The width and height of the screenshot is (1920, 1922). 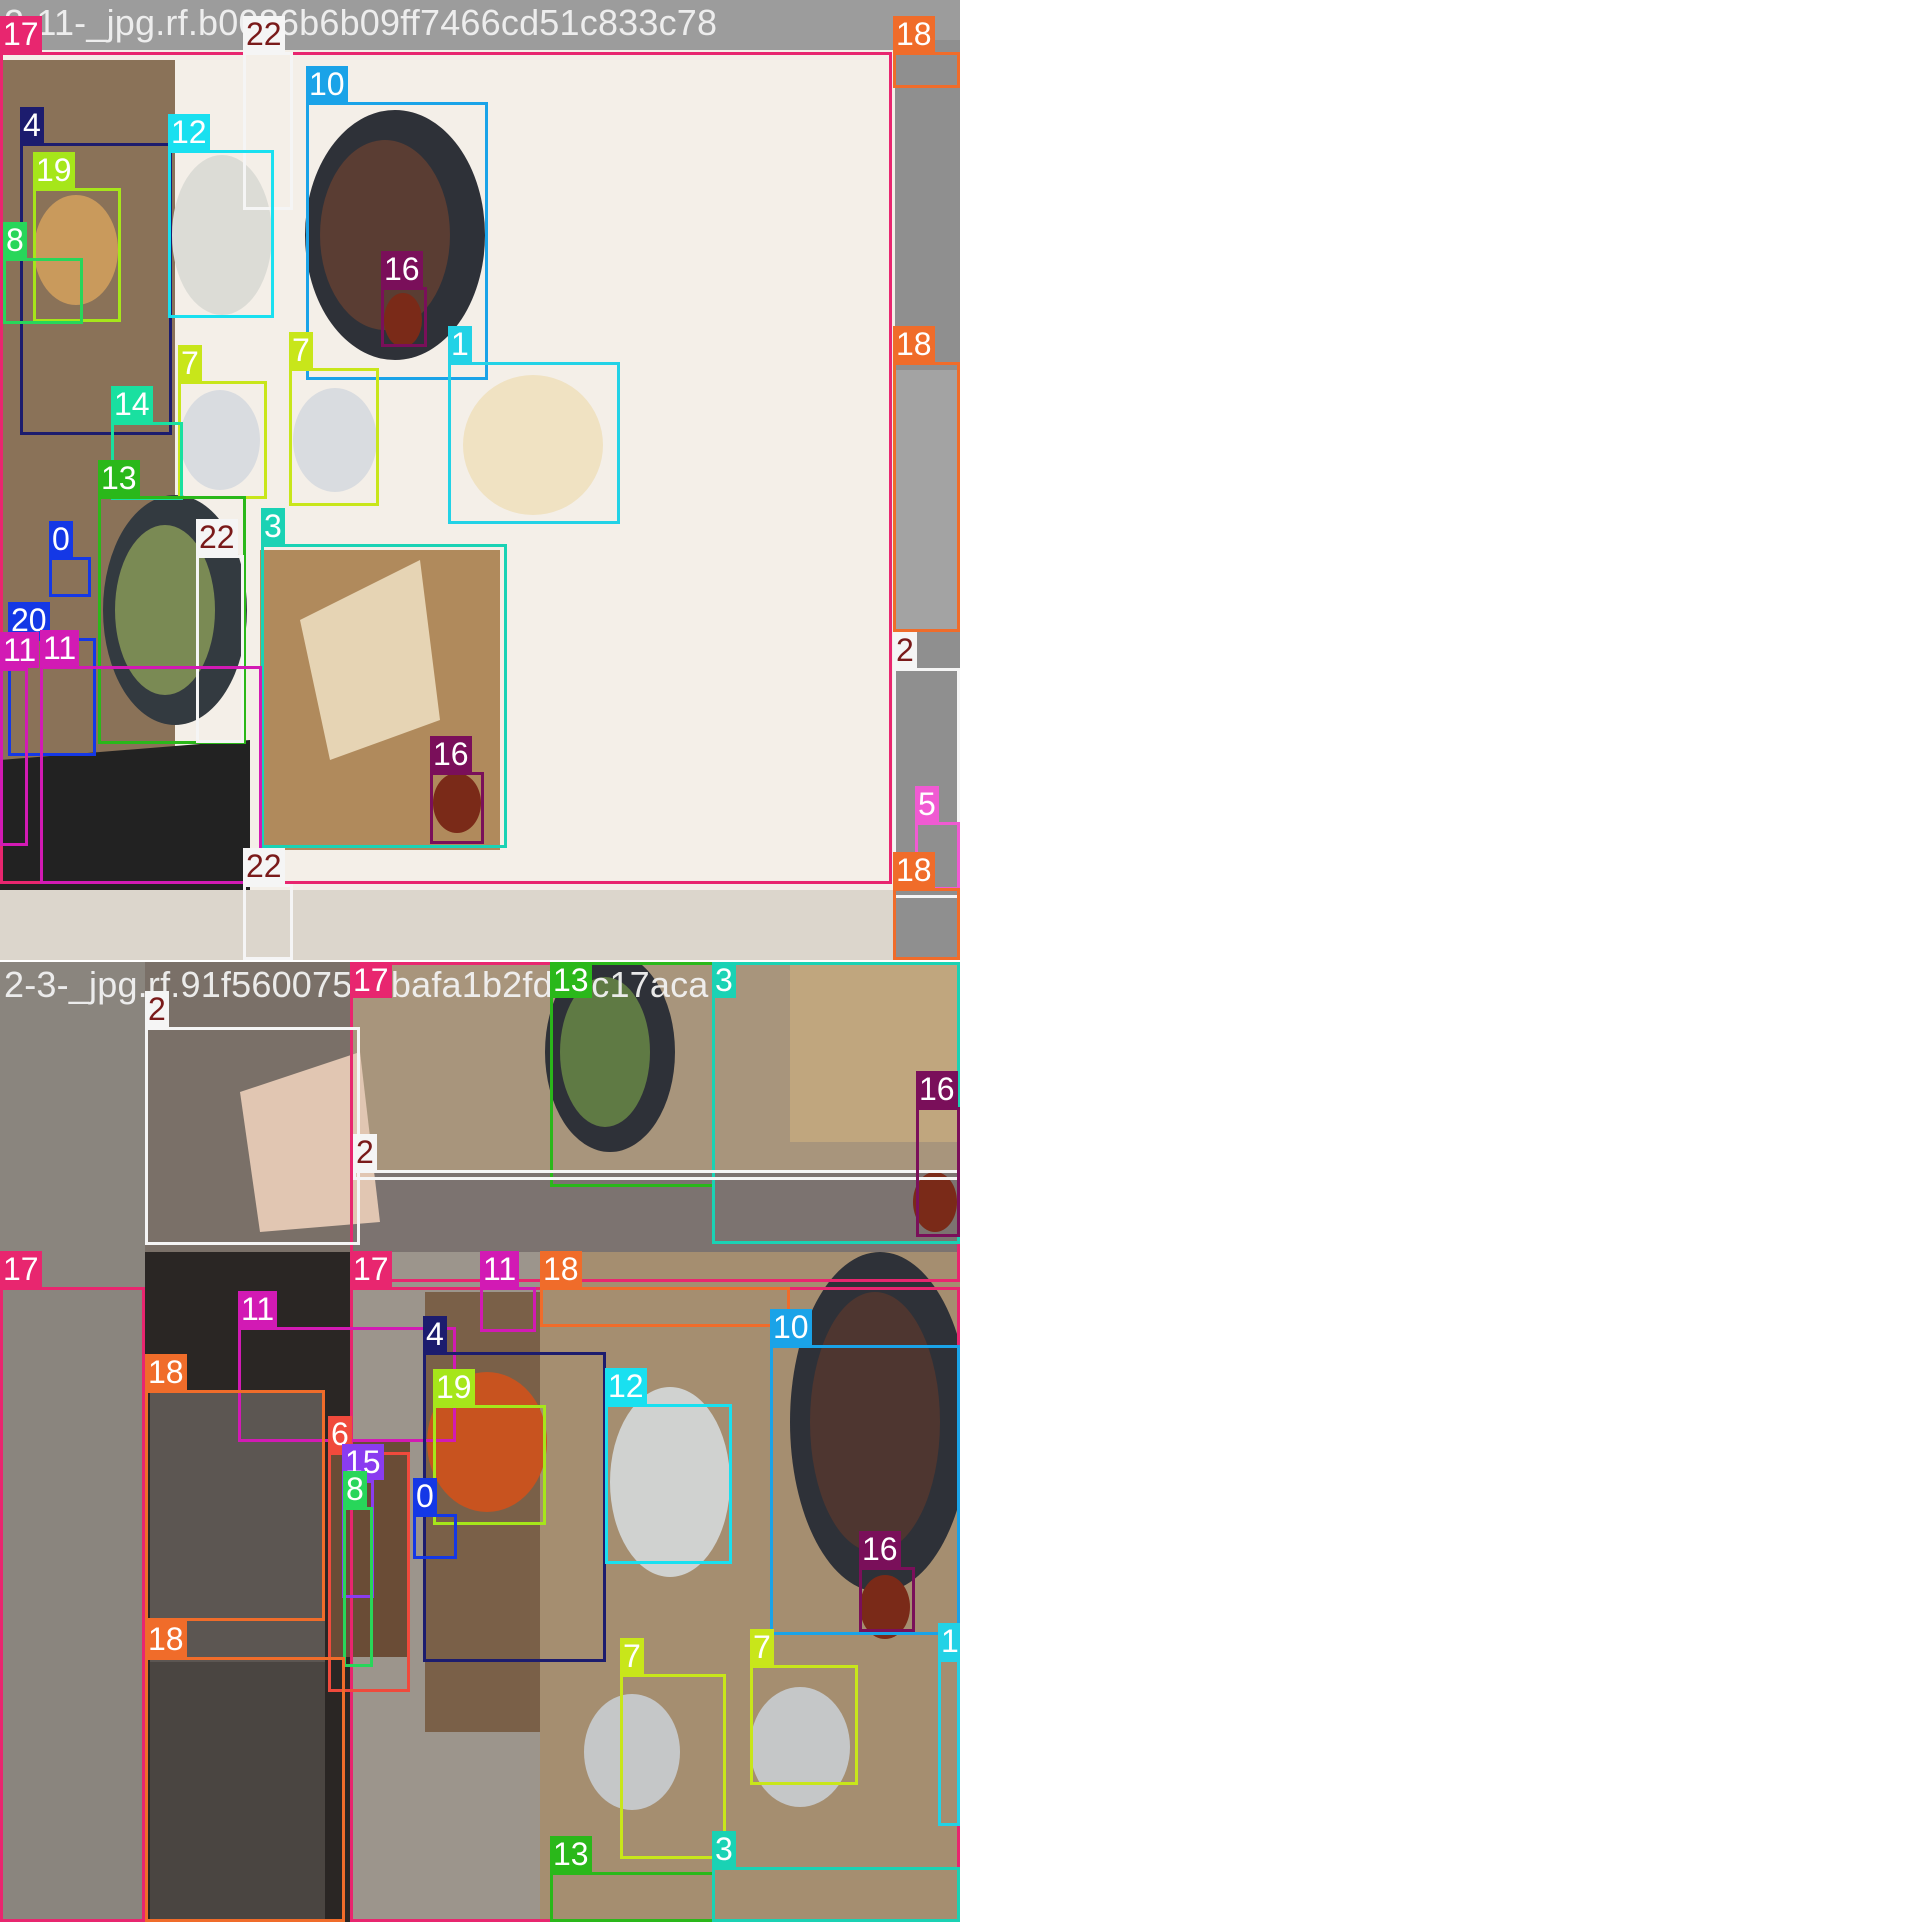 What do you see at coordinates (340, 1434) in the screenshot?
I see `class-id-label: 6` at bounding box center [340, 1434].